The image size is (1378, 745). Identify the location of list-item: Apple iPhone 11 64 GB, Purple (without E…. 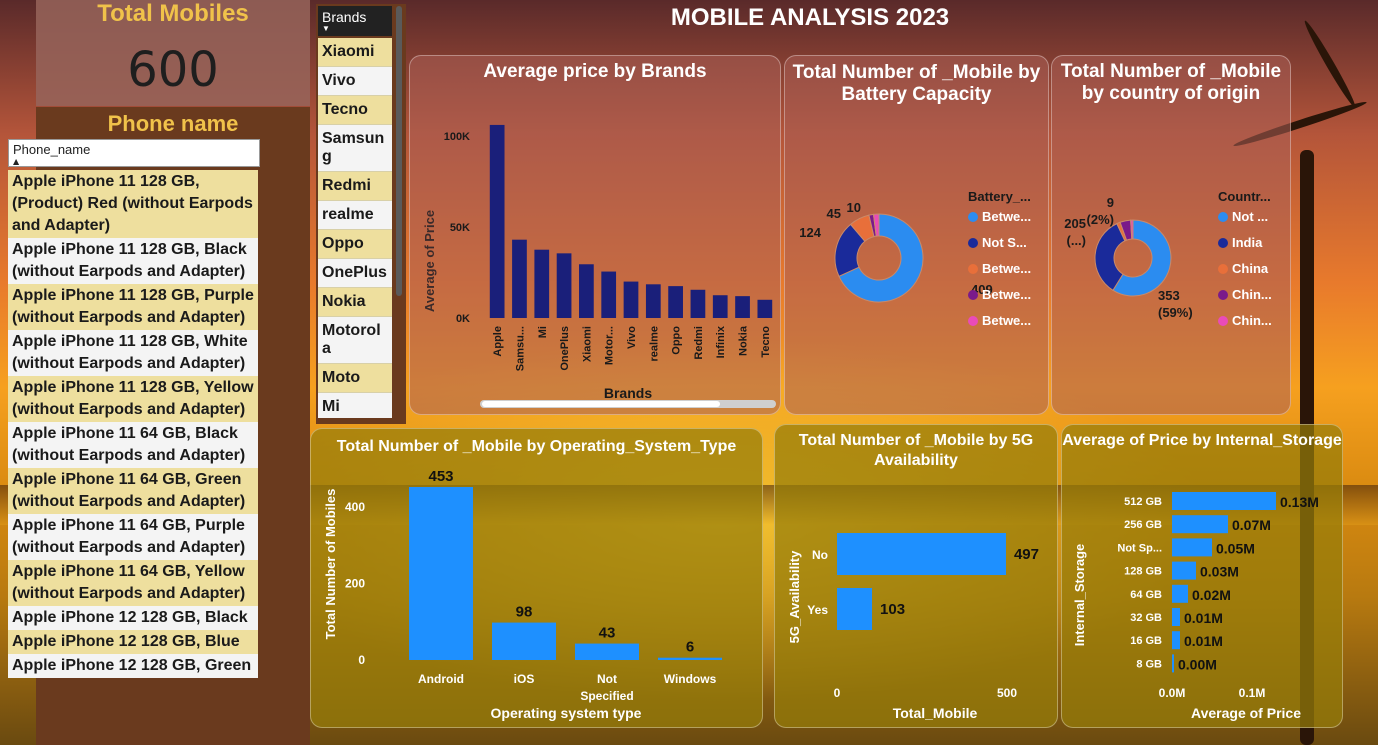
(133, 537).